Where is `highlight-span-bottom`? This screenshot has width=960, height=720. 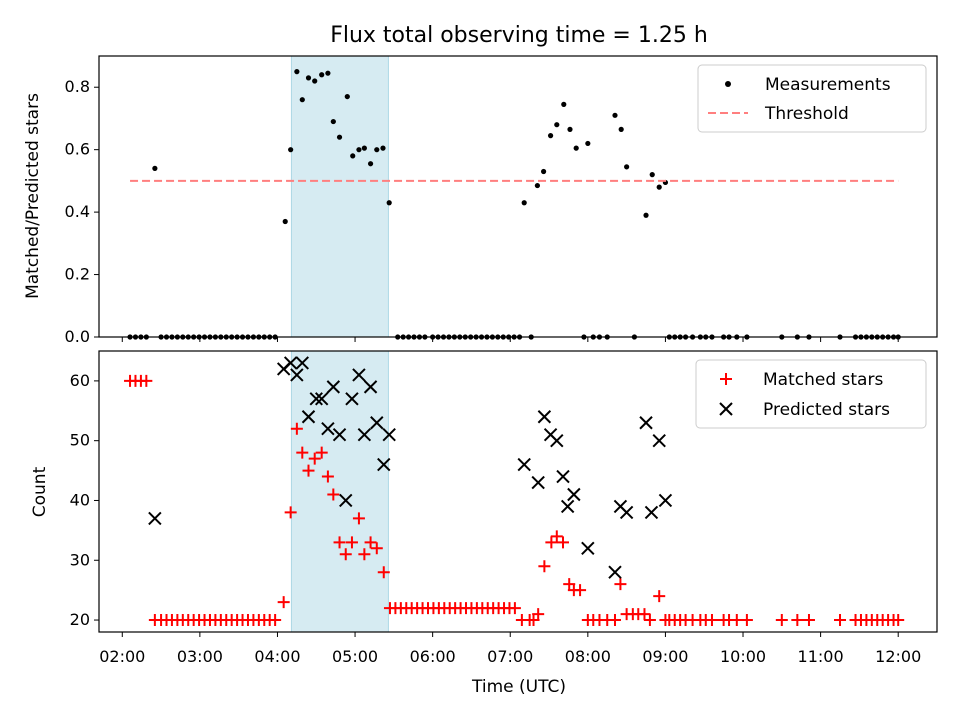
highlight-span-bottom is located at coordinates (339, 491).